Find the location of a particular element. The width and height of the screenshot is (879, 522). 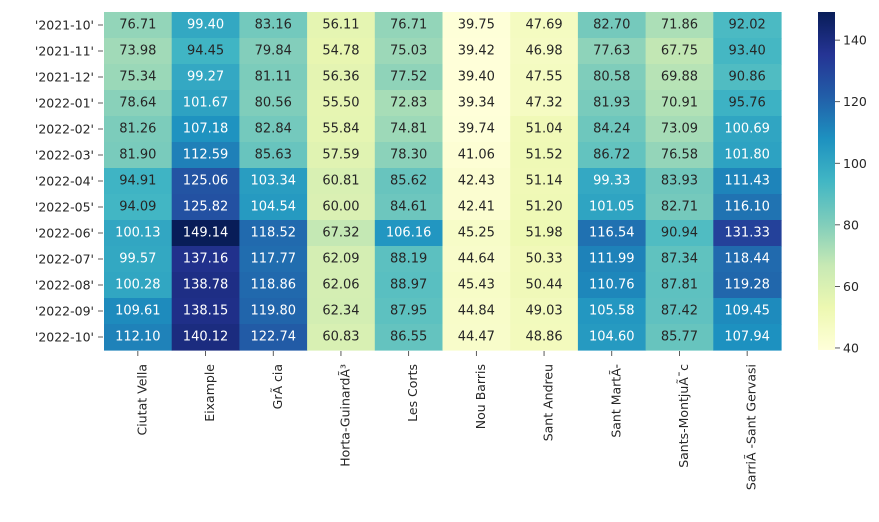

cell-value-label: 39.74 is located at coordinates (476, 129).